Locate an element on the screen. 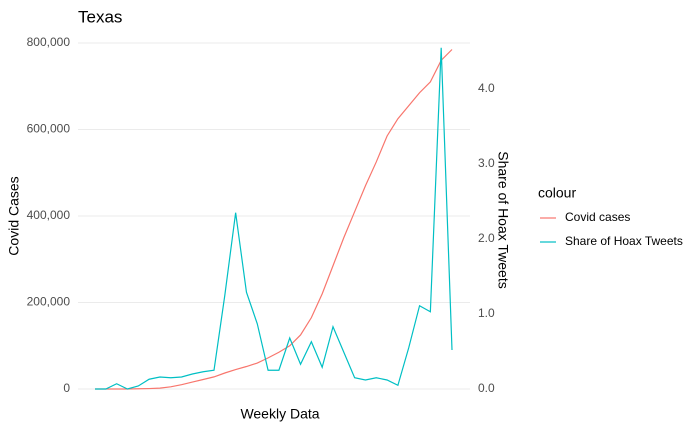 The image size is (700, 432). y-axis-label: Covid Cases is located at coordinates (14, 215).